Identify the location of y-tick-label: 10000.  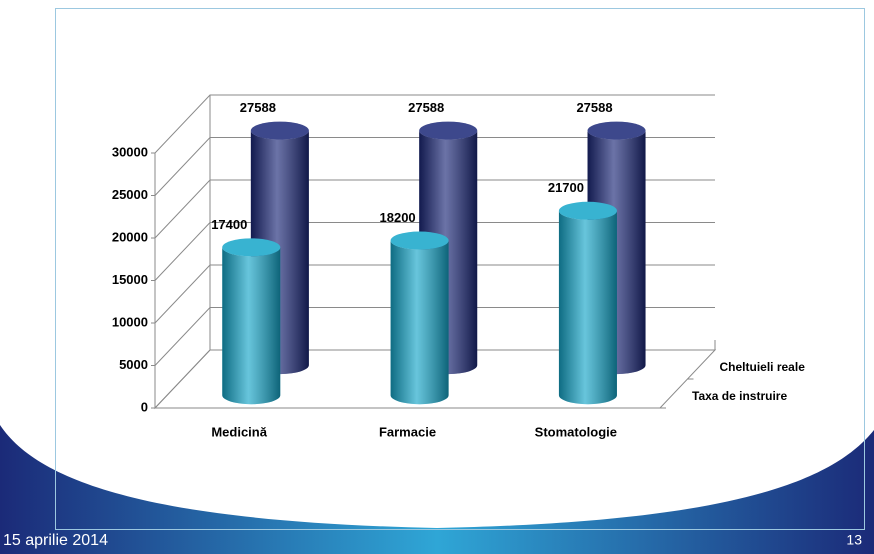
(130, 321).